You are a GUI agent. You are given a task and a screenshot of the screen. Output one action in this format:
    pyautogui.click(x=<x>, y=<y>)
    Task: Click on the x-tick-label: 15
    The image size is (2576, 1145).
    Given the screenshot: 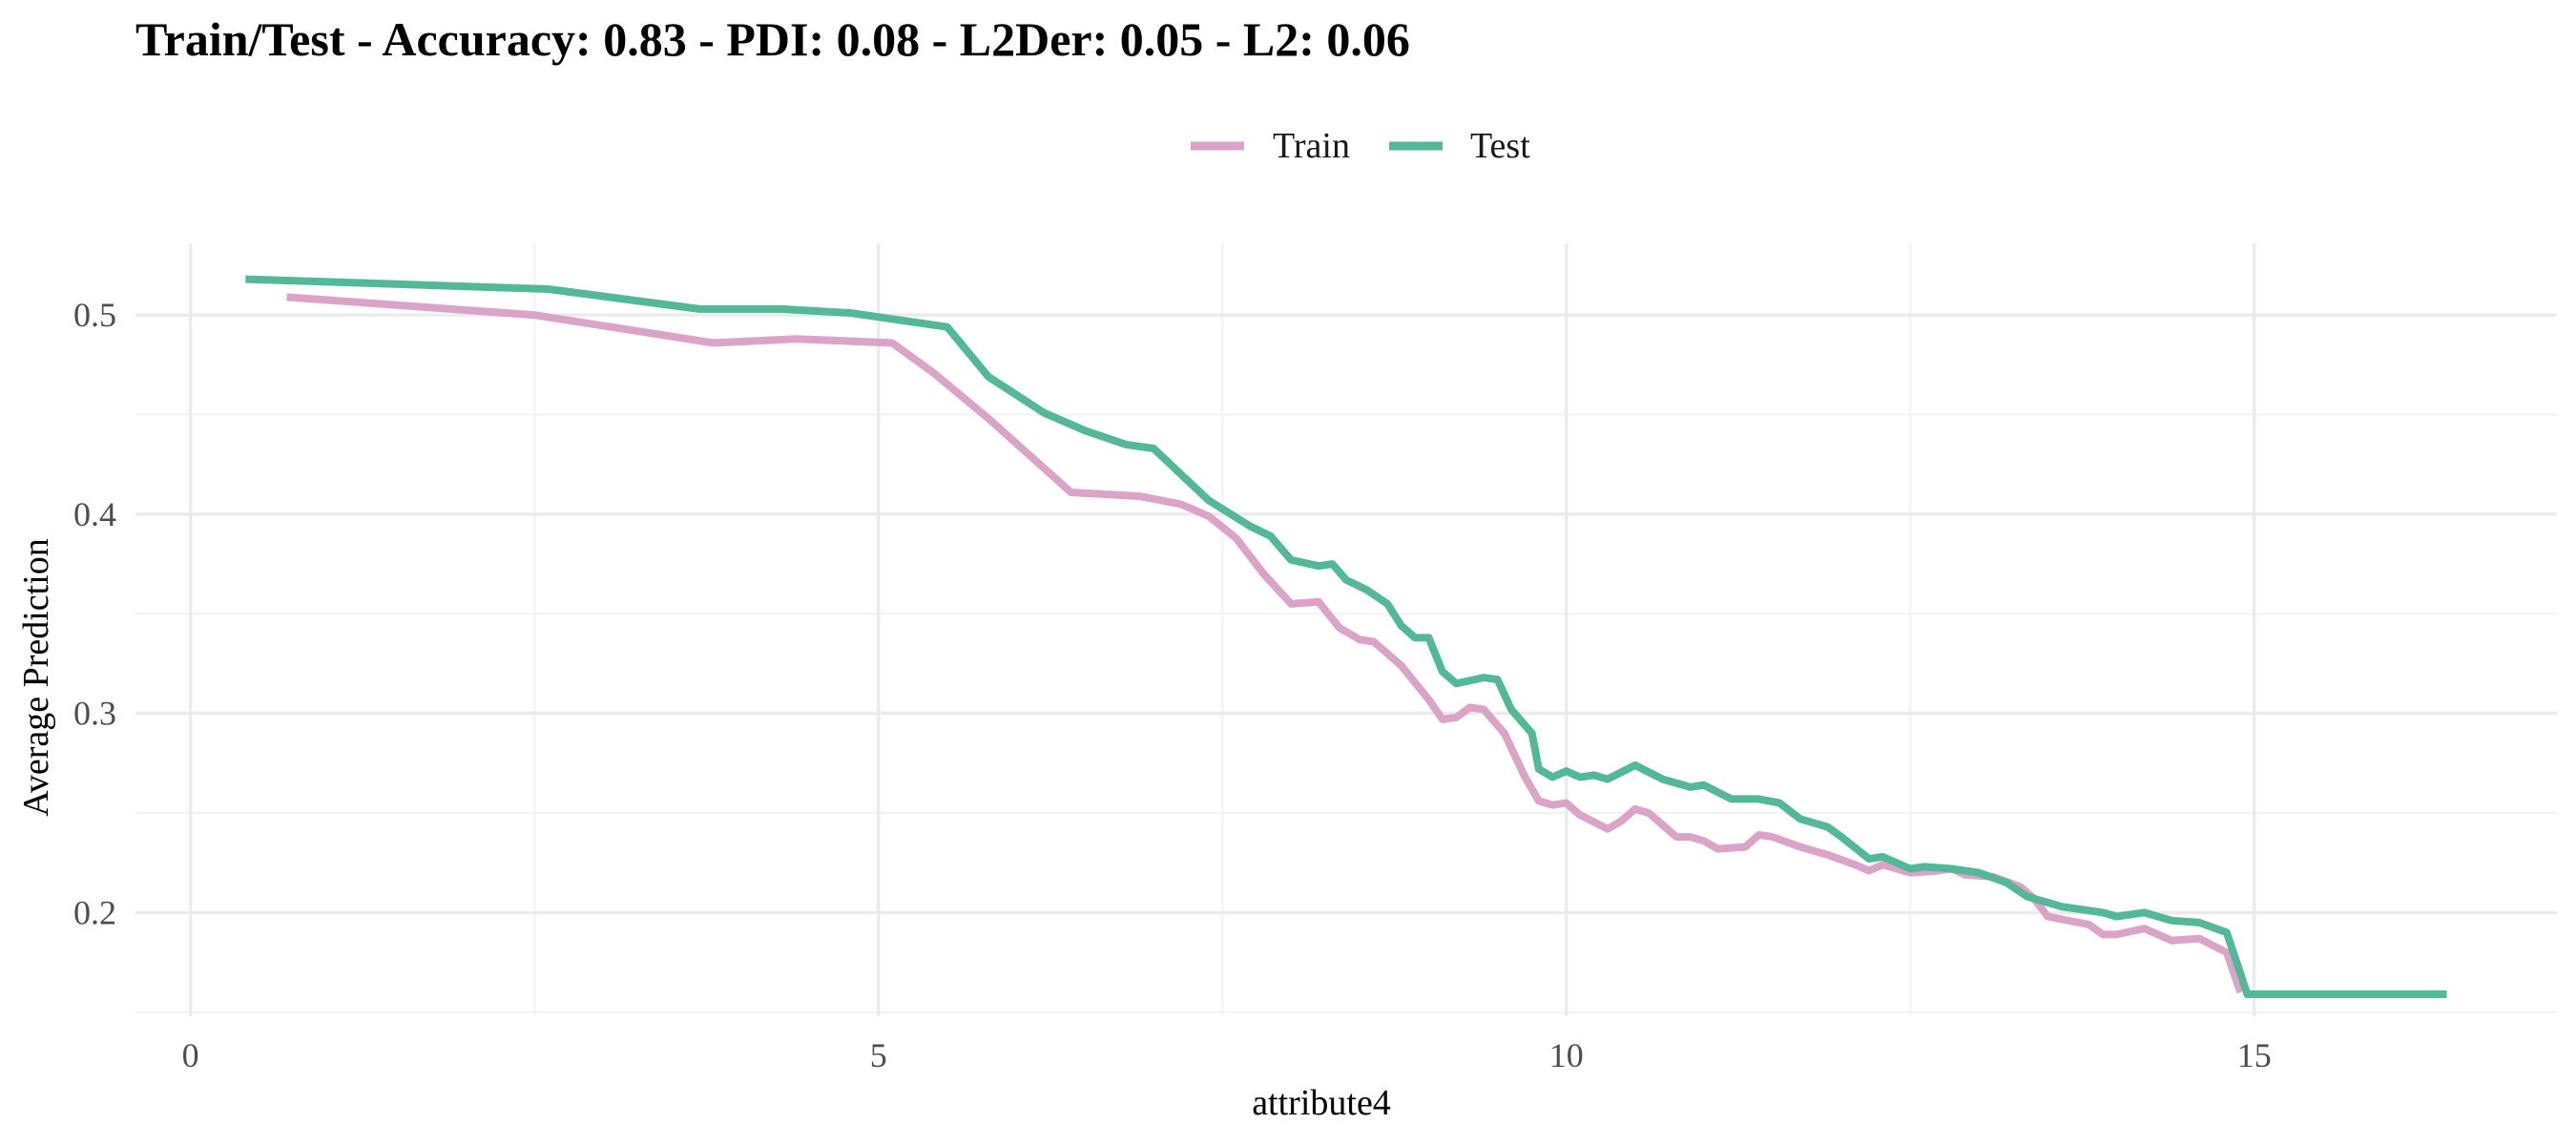 What is the action you would take?
    pyautogui.click(x=2254, y=1055)
    